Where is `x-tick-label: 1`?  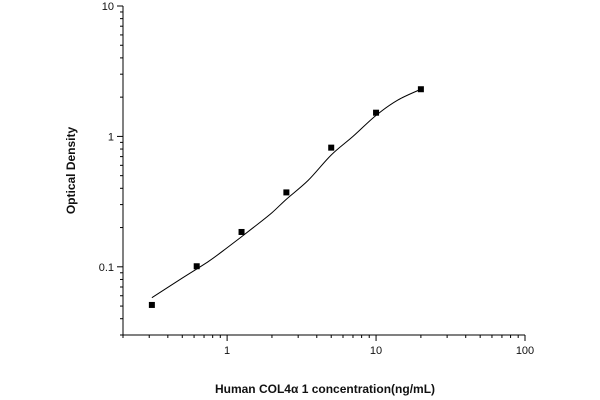 x-tick-label: 1 is located at coordinates (227, 351).